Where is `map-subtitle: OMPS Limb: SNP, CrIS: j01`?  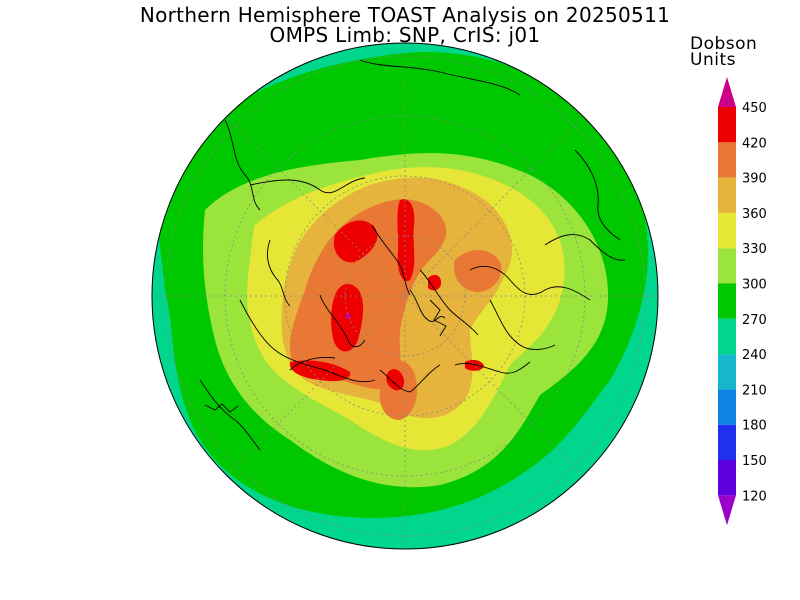
map-subtitle: OMPS Limb: SNP, CrIS: j01 is located at coordinates (405, 35).